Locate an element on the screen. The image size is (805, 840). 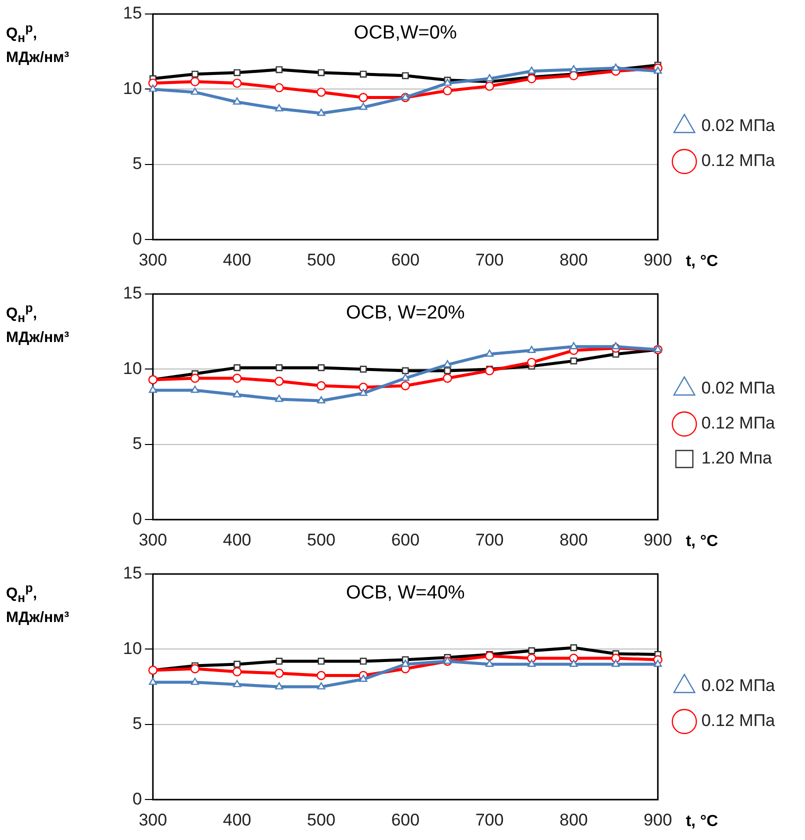
text: ОСВ, W=40% is located at coordinates (405, 593).